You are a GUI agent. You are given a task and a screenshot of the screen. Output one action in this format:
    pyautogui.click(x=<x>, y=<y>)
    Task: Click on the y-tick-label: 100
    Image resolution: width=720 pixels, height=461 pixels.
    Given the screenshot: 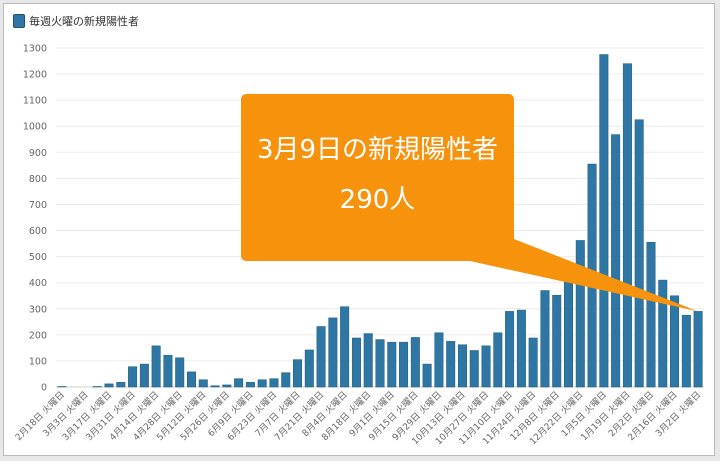 What is the action you would take?
    pyautogui.click(x=38, y=361)
    